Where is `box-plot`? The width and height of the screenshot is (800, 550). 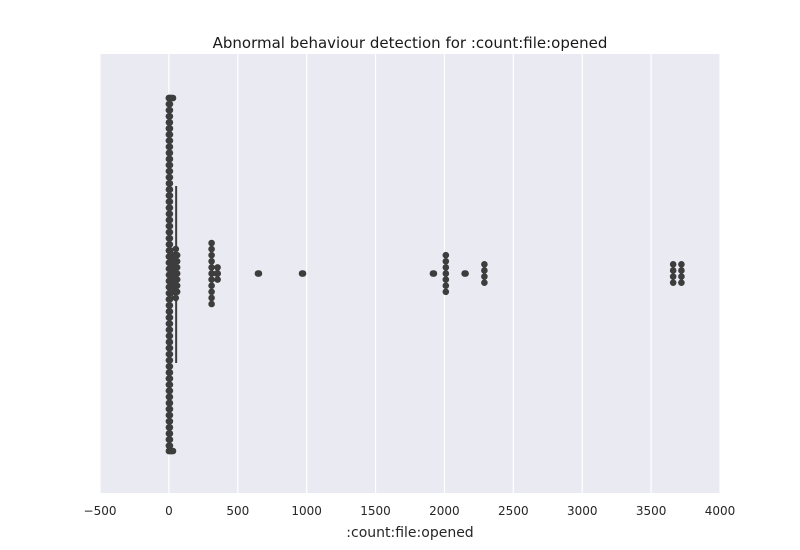
box-plot is located at coordinates (173, 274).